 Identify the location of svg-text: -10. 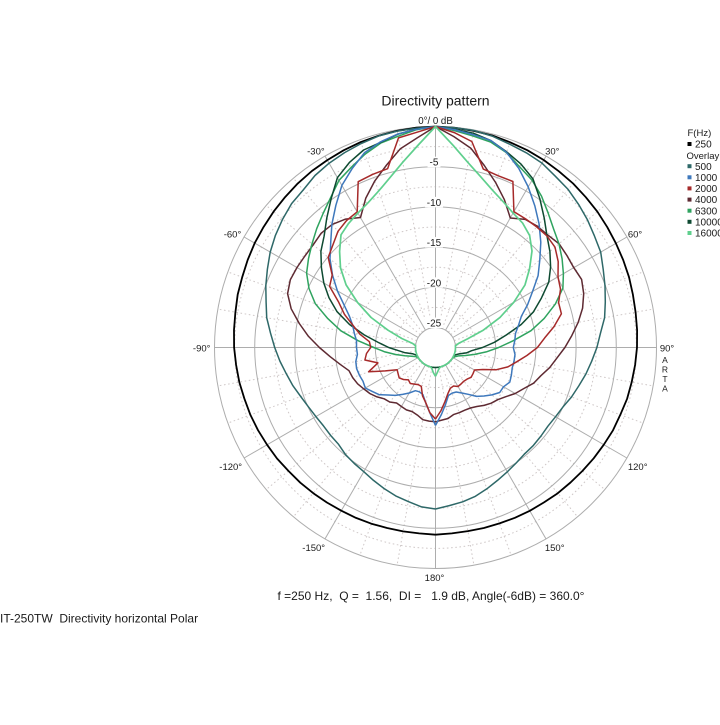
(434, 203).